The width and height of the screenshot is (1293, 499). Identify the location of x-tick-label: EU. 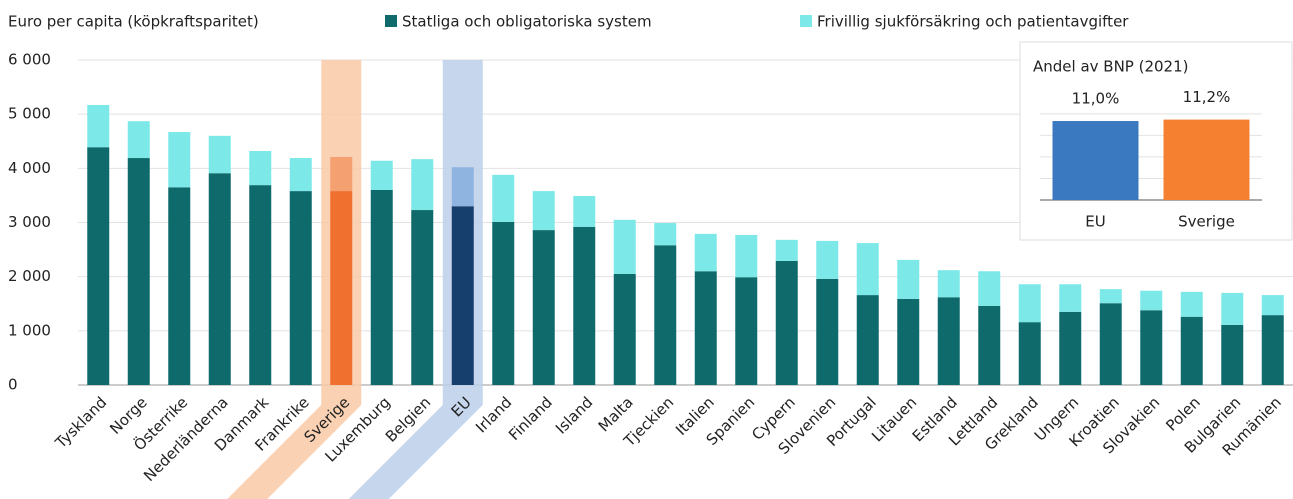
(1095, 222).